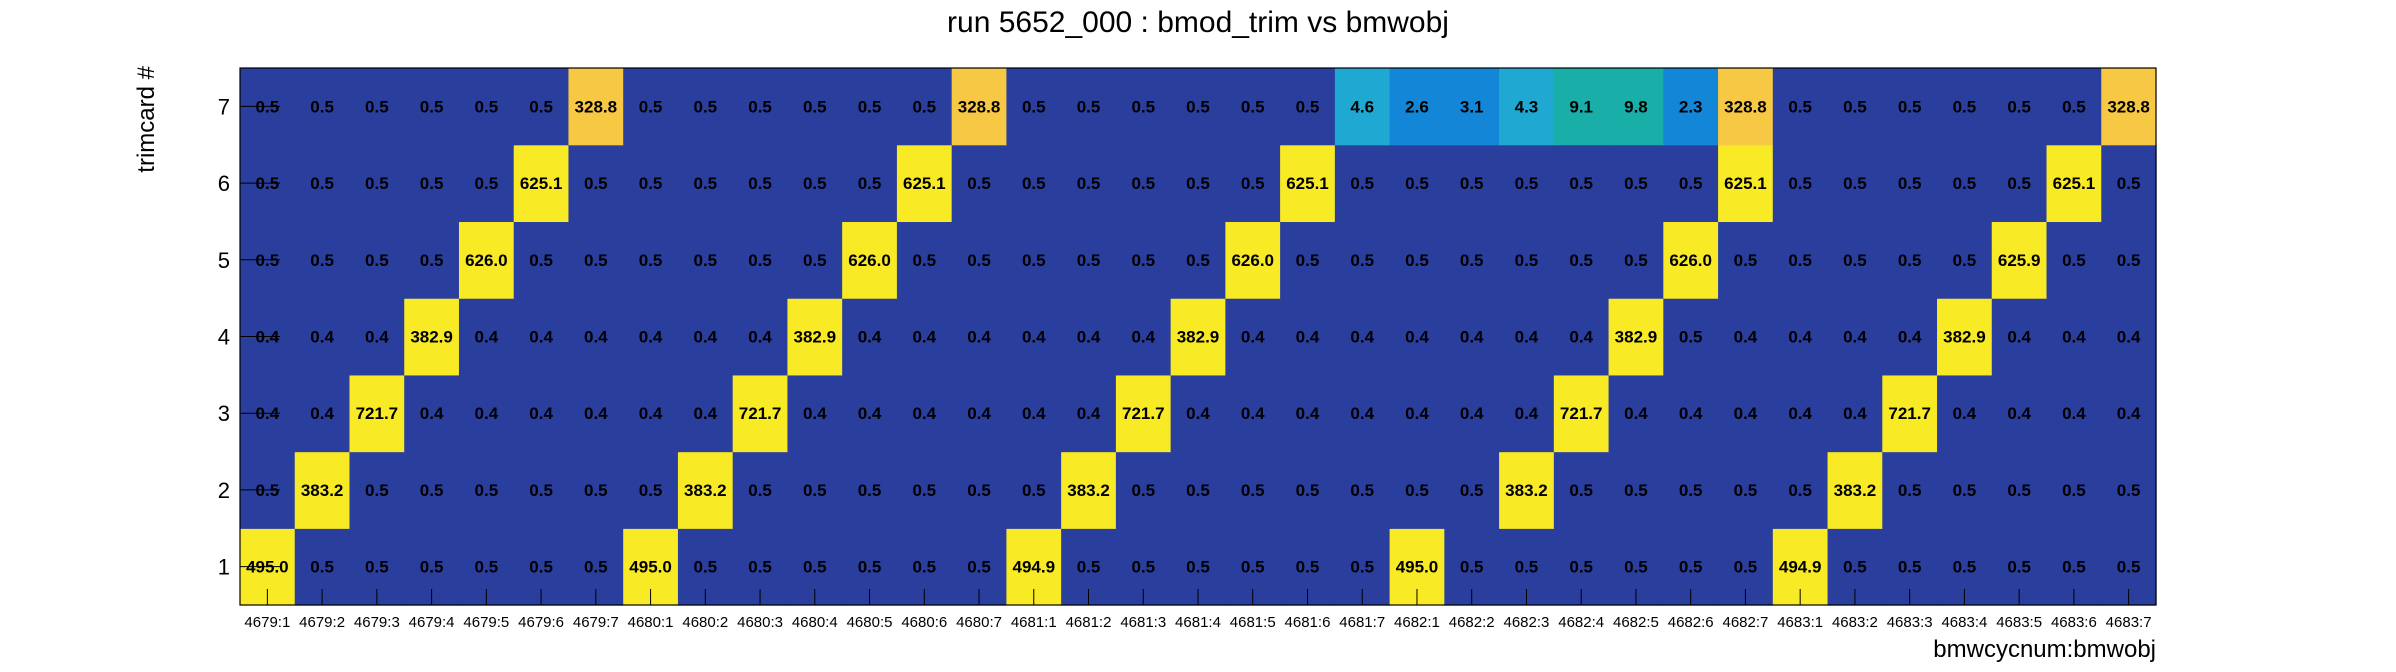 The image size is (2396, 672). I want to click on x-tick-label: 4679:5, so click(486, 622).